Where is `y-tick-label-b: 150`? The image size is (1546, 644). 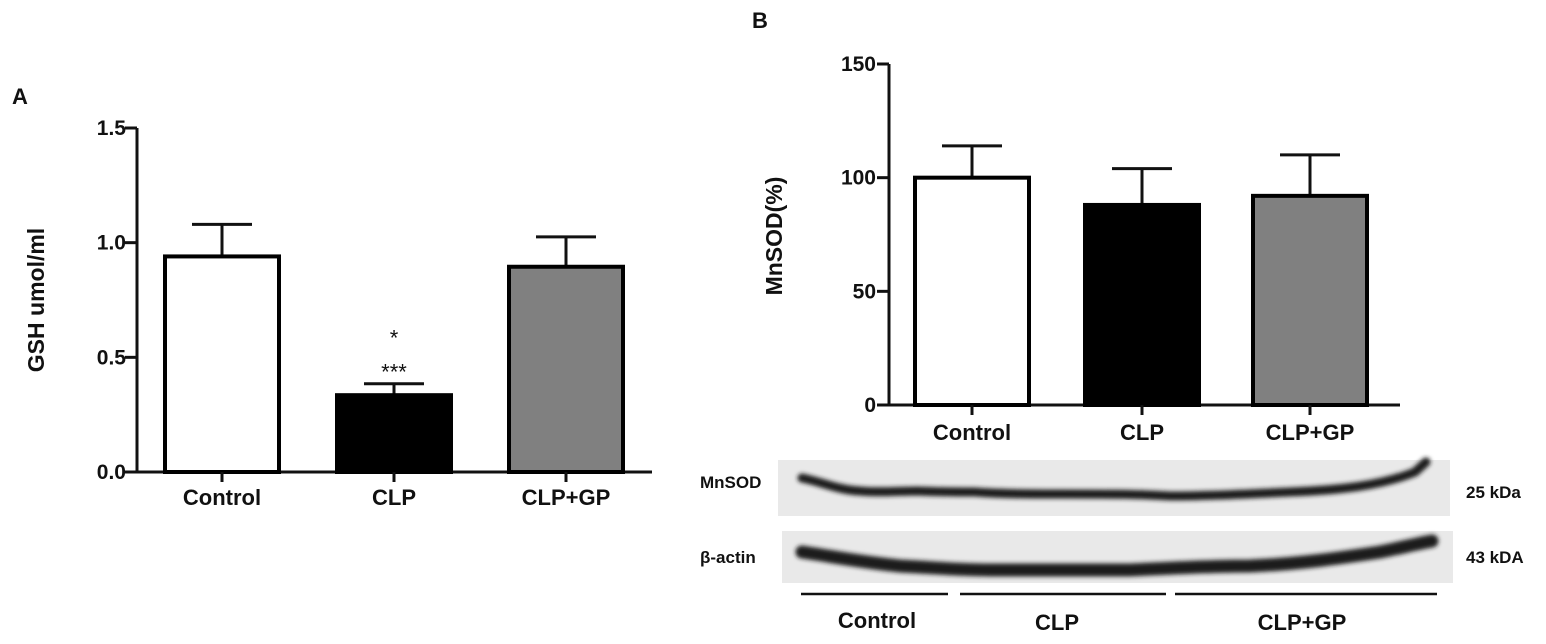 y-tick-label-b: 150 is located at coordinates (858, 64).